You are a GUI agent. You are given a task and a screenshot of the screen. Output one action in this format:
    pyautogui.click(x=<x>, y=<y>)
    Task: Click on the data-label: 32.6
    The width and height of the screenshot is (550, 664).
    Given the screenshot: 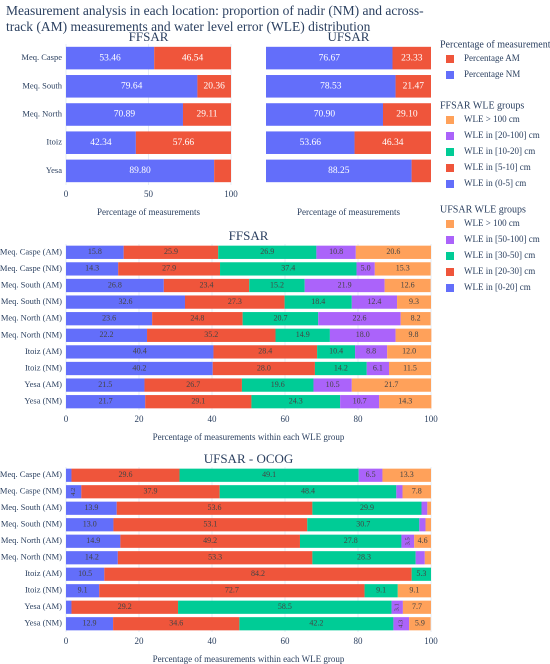 What is the action you would take?
    pyautogui.click(x=125, y=301)
    